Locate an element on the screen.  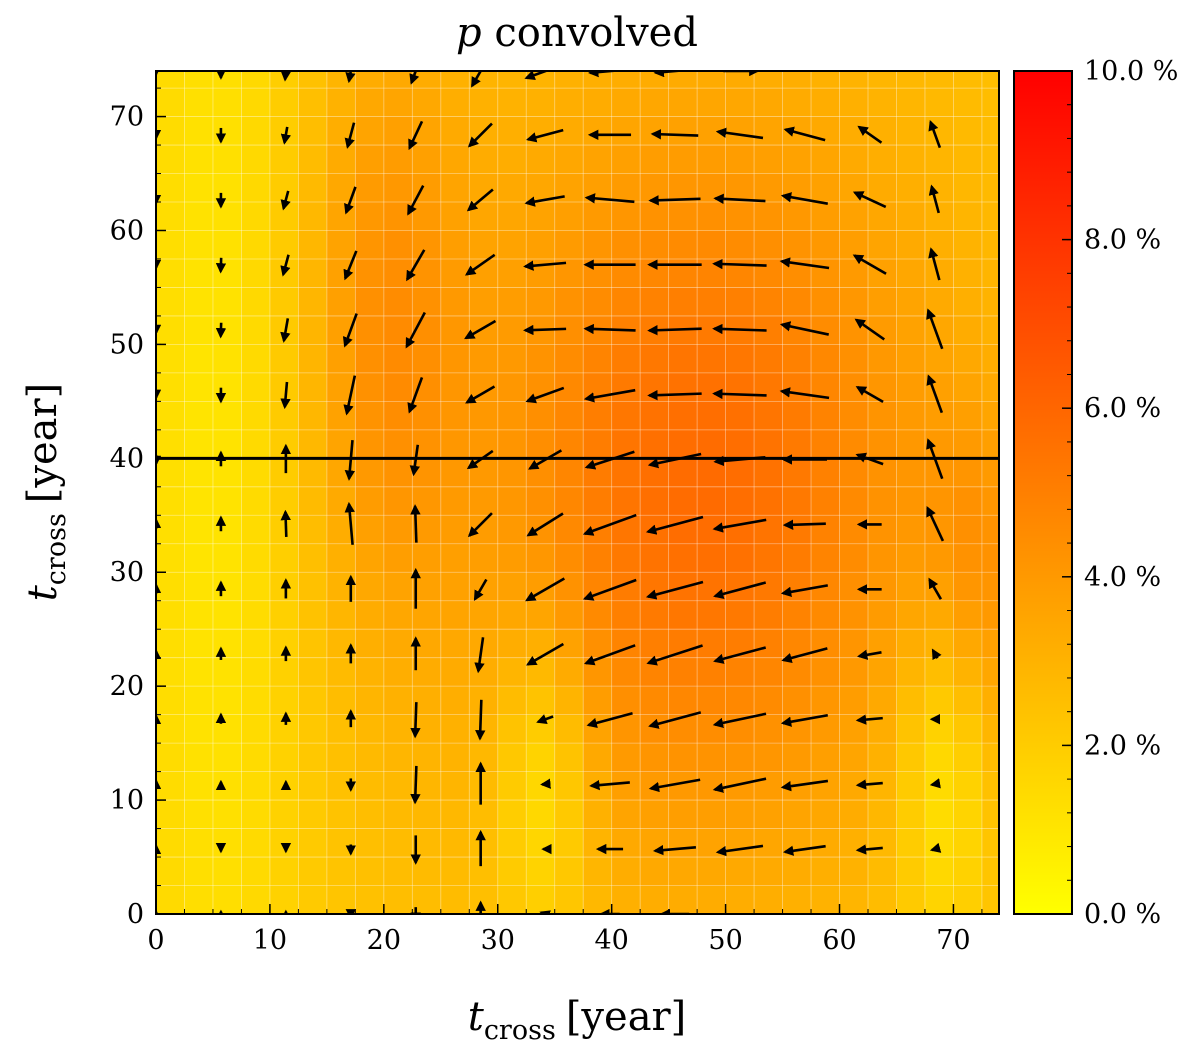
y-tick-label: 30 is located at coordinates (127, 572).